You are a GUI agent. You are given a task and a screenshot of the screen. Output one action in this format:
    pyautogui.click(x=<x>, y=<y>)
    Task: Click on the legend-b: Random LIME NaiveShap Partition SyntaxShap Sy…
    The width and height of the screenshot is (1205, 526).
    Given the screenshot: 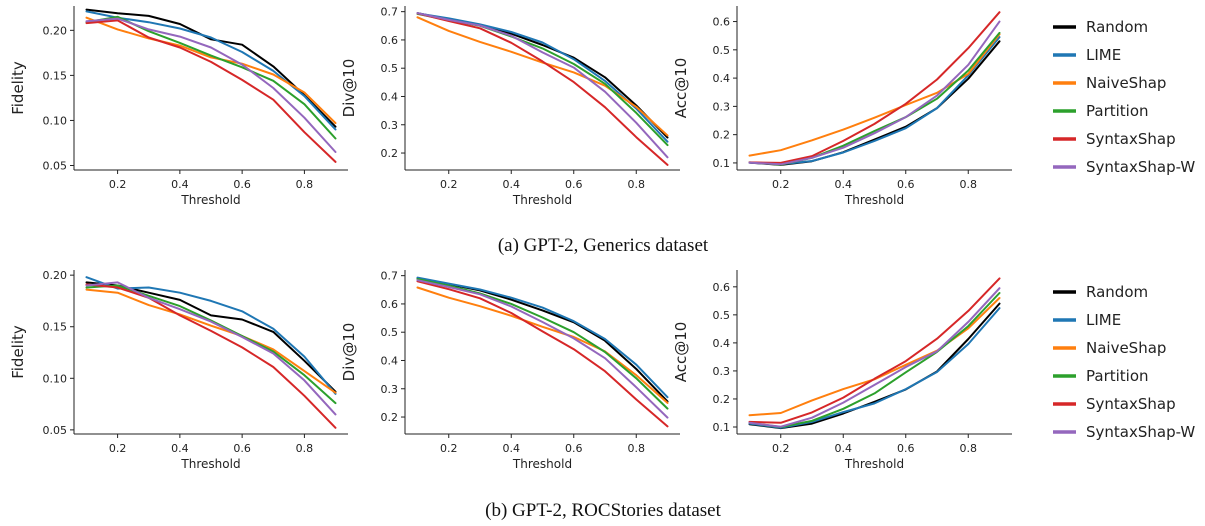 What is the action you would take?
    pyautogui.click(x=1124, y=362)
    